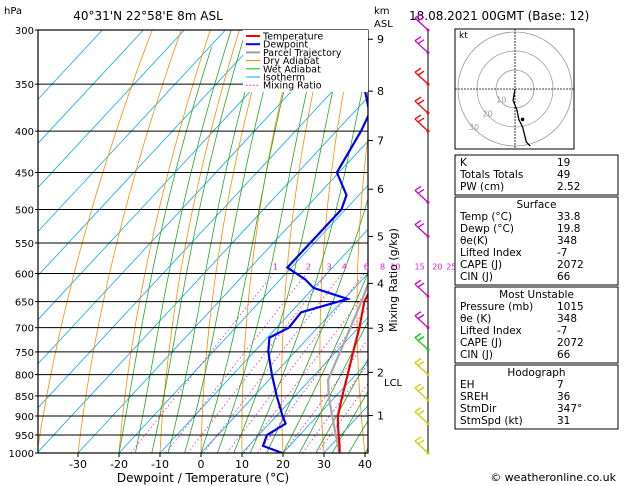 Image resolution: width=629 pixels, height=486 pixels. What do you see at coordinates (366, 267) in the screenshot?
I see `mixing-ratio-label: 6` at bounding box center [366, 267].